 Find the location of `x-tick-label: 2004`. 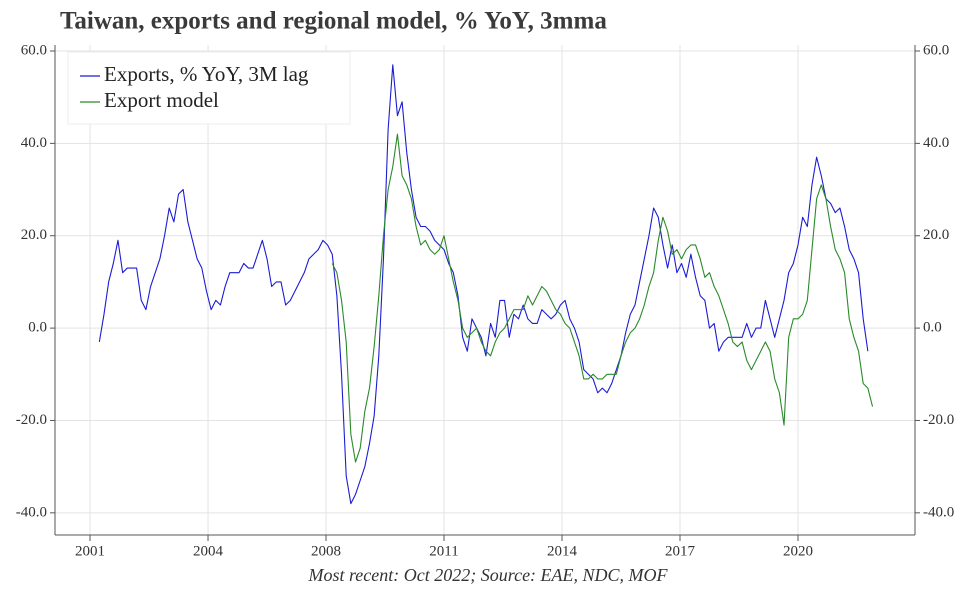

x-tick-label: 2004 is located at coordinates (208, 551).